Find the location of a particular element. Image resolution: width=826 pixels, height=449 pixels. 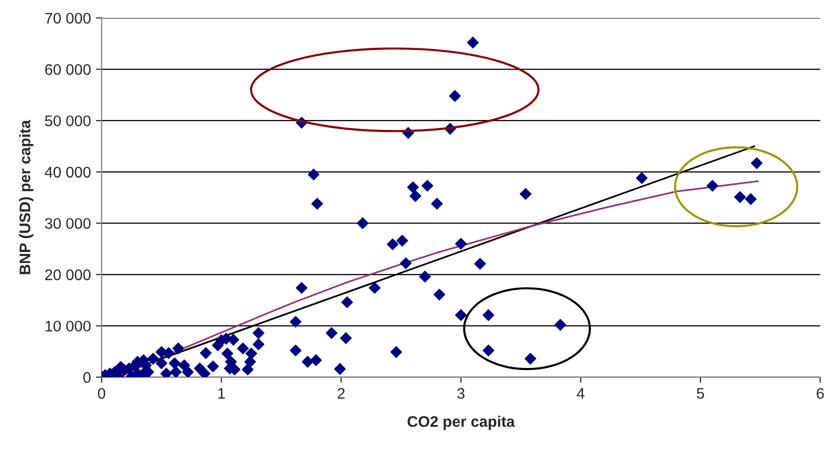

y-tick-label: 20 000 is located at coordinates (68, 274).